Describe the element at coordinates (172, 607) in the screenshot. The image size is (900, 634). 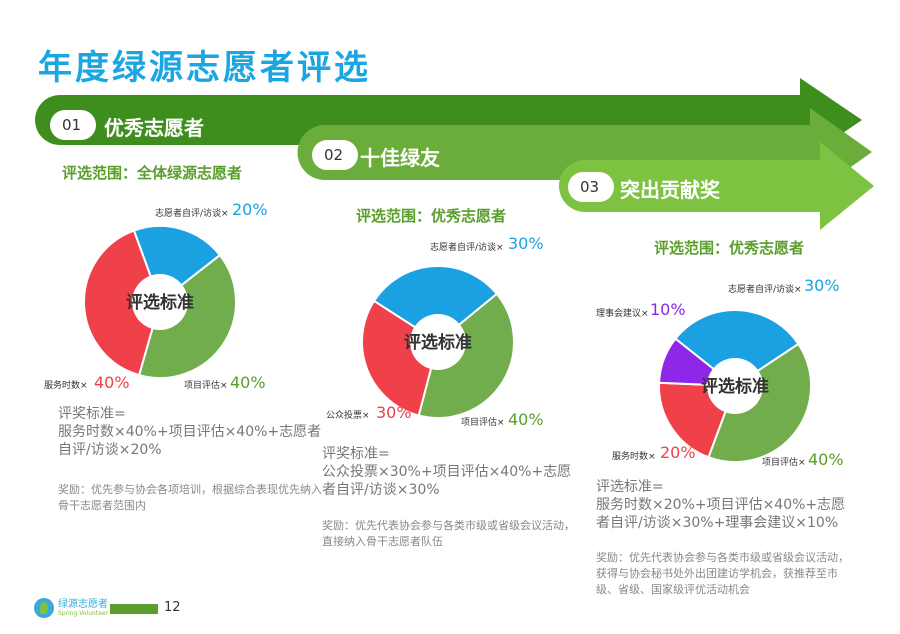
I see `page-number: 12` at that location.